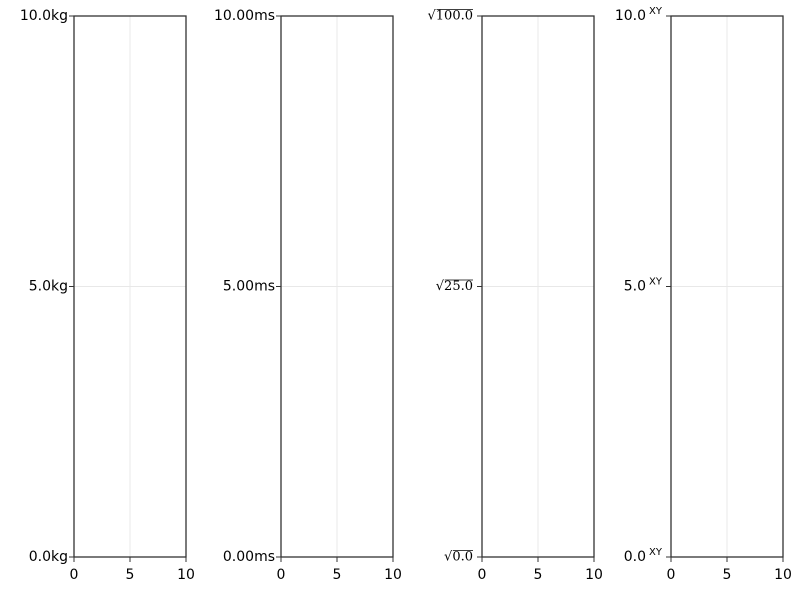 The height and width of the screenshot is (600, 800). What do you see at coordinates (630, 16) in the screenshot?
I see `y-tick-label: 10.0` at bounding box center [630, 16].